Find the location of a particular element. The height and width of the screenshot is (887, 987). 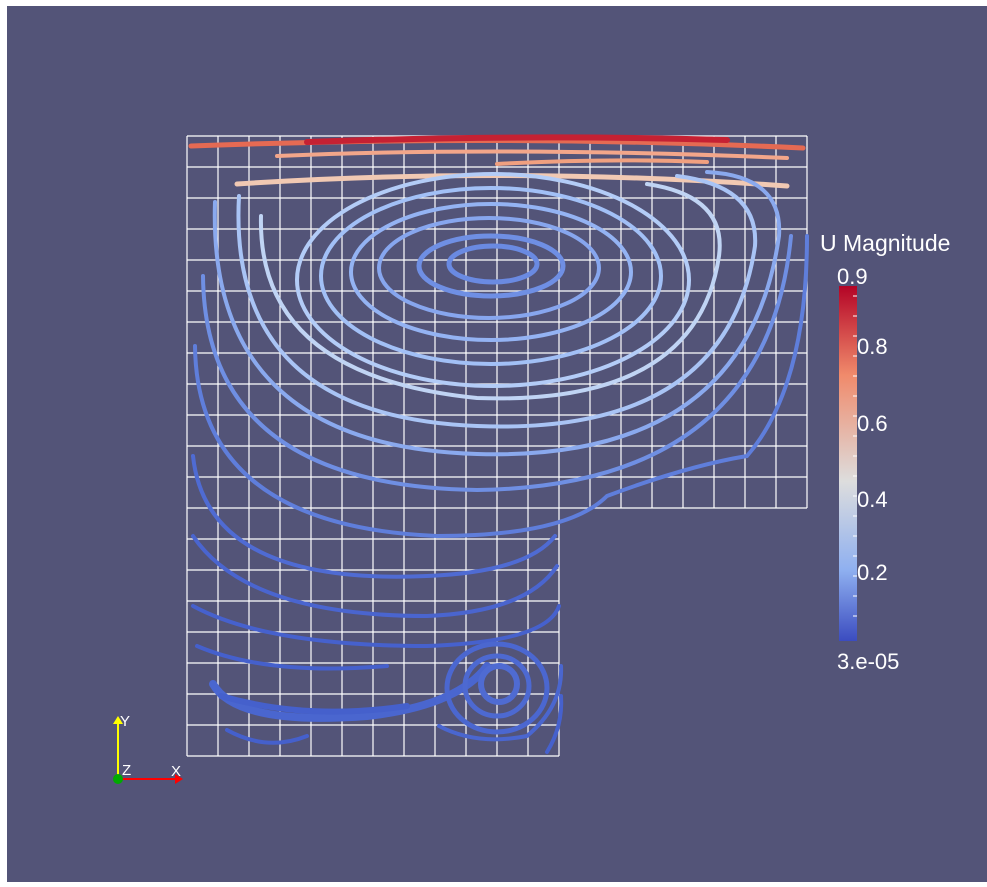

colorbar-tick-0.2: 0.2 is located at coordinates (872, 572).